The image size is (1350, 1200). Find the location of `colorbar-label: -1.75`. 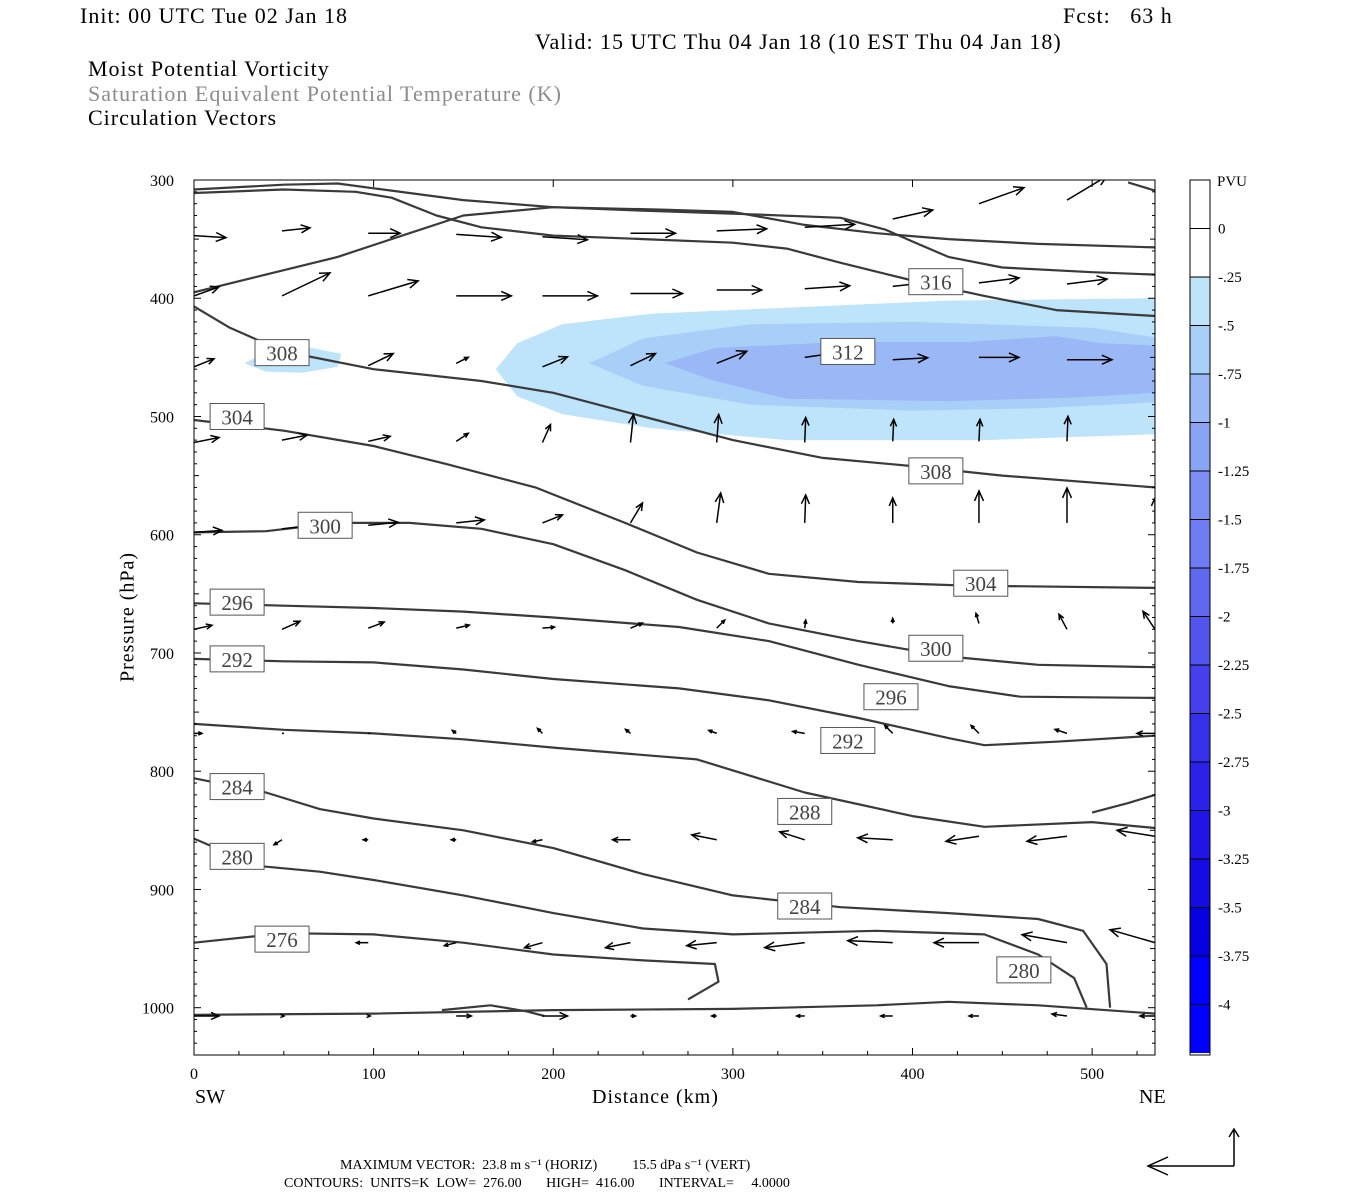

colorbar-label: -1.75 is located at coordinates (1233, 569).